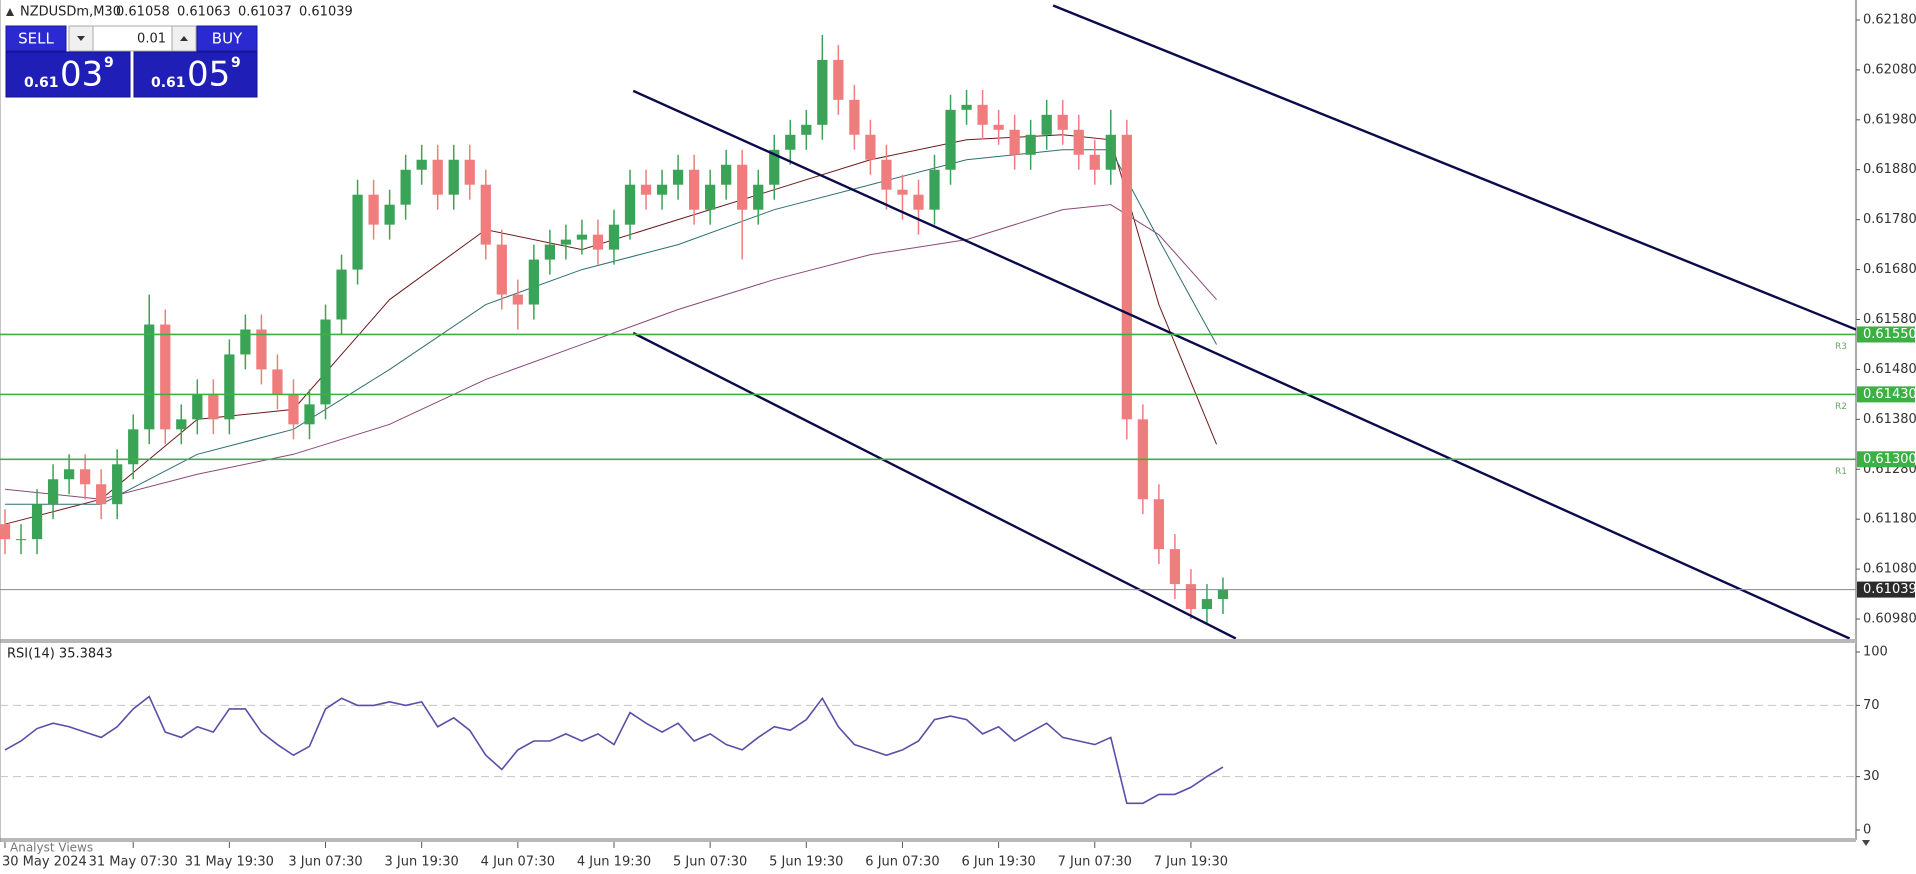 The width and height of the screenshot is (1916, 874). Describe the element at coordinates (806, 862) in the screenshot. I see `x-tick-label: 5 Jun 19:30` at that location.